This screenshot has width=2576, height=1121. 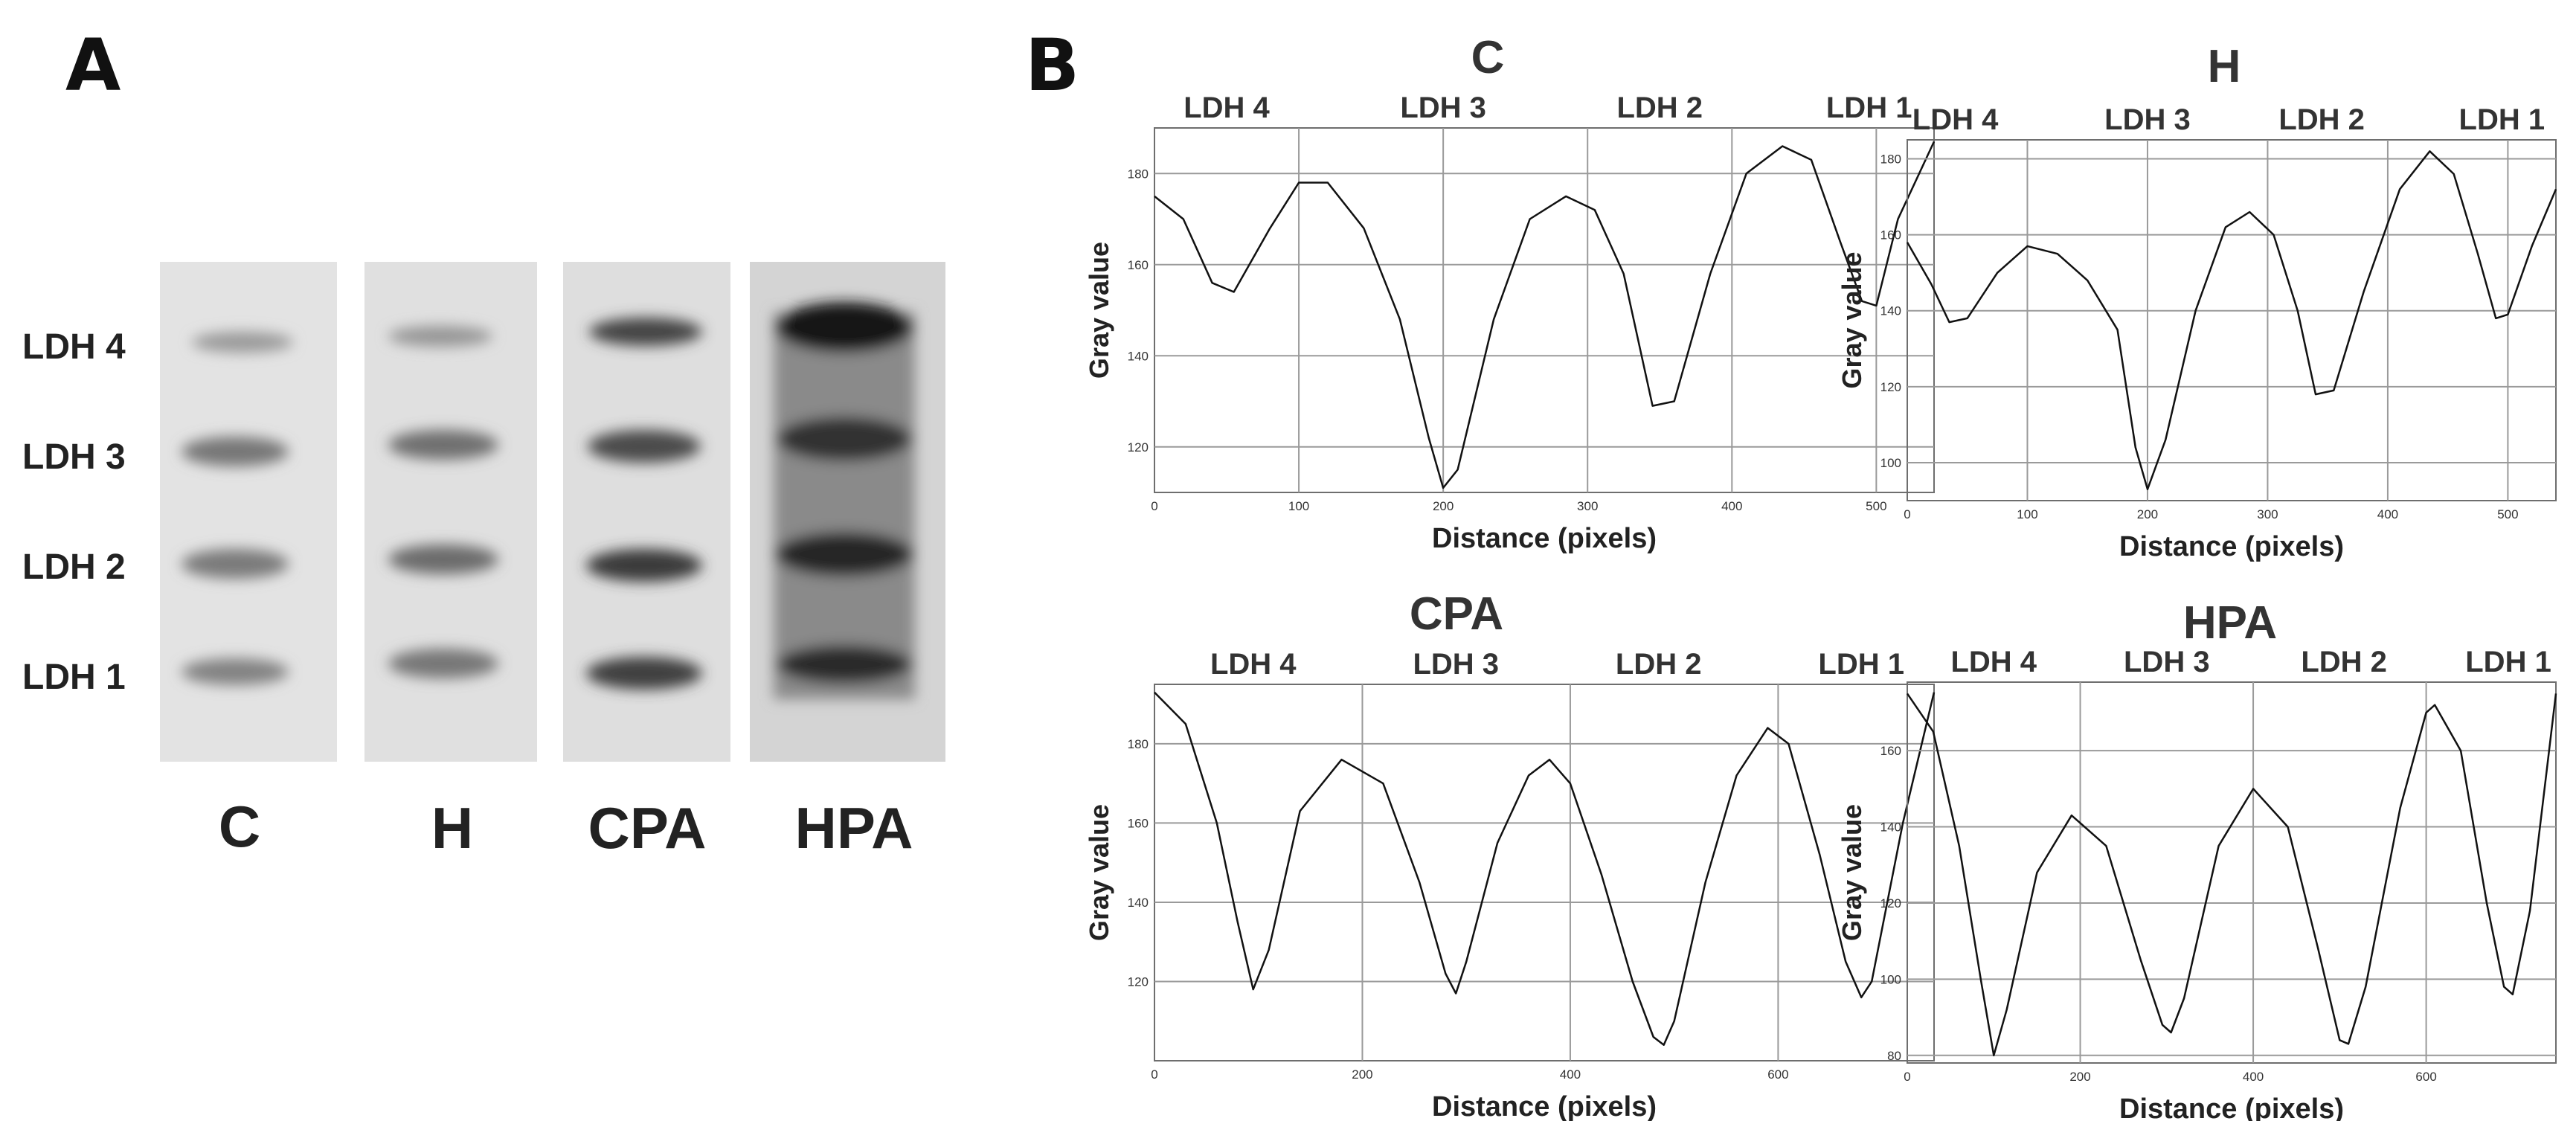 What do you see at coordinates (74, 457) in the screenshot?
I see `band-label-ldh3: LDH 3` at bounding box center [74, 457].